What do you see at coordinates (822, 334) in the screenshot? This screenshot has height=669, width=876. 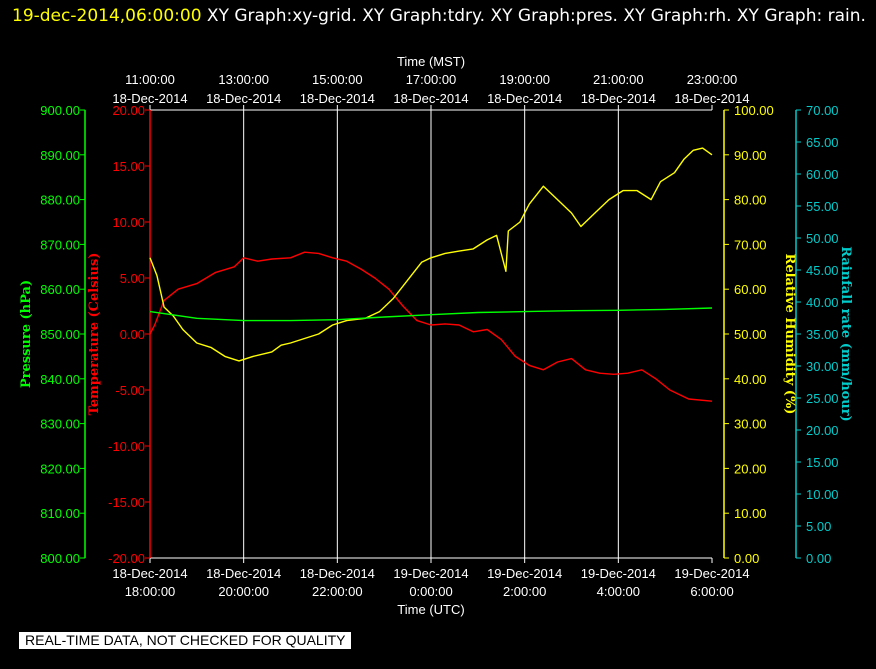 I see `rain-tick-label: 35.00` at bounding box center [822, 334].